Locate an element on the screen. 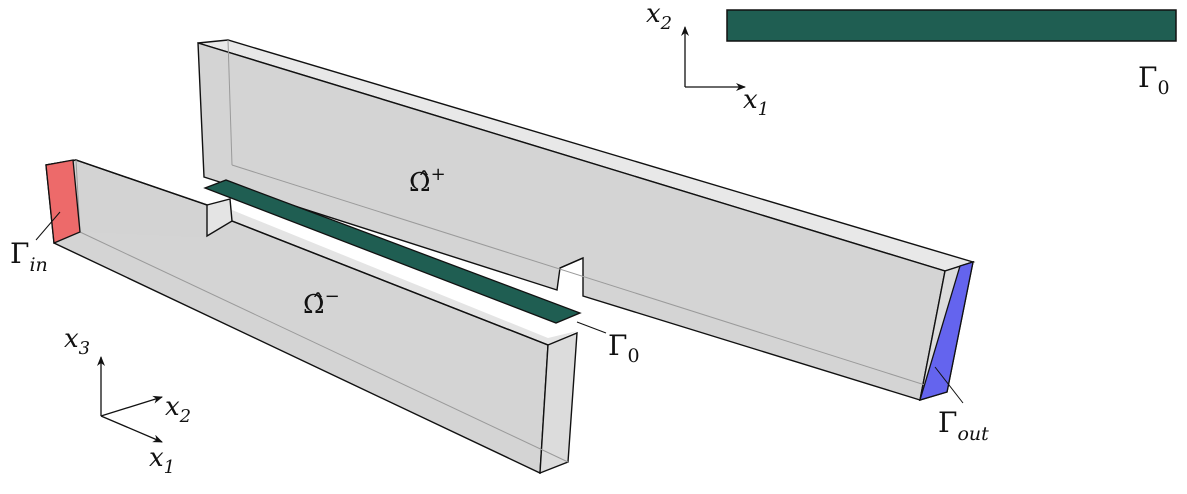 The height and width of the screenshot is (494, 1187). bottom-x1-axis-arrow is located at coordinates (131, 429).